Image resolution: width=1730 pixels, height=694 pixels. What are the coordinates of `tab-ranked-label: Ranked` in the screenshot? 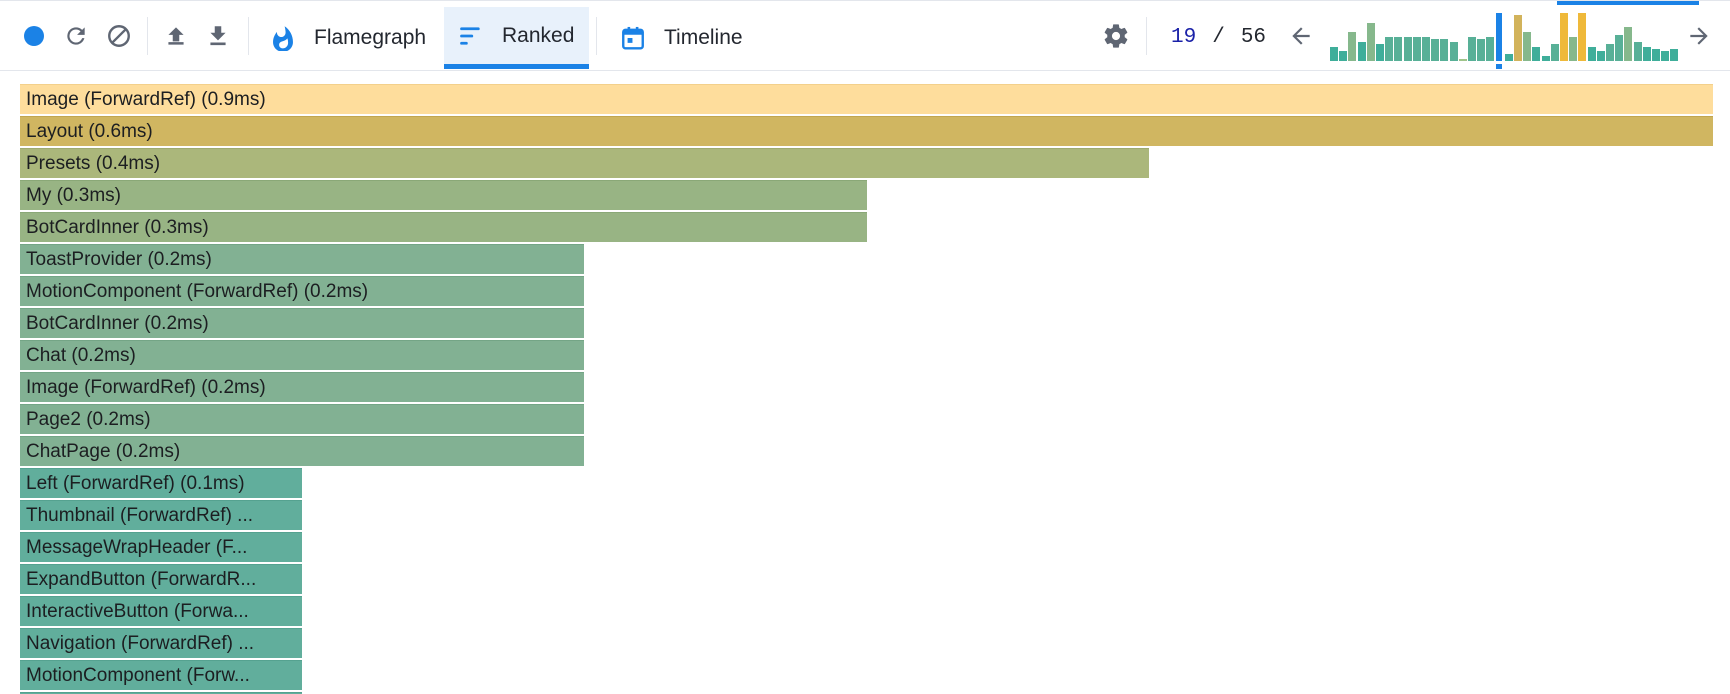 It's located at (538, 35).